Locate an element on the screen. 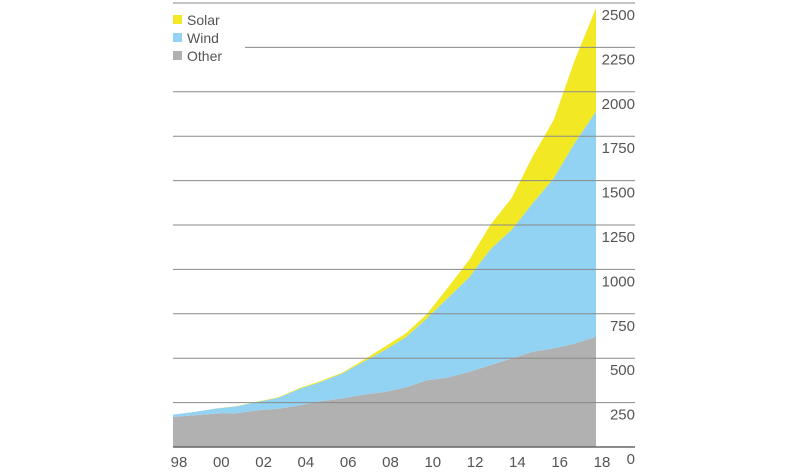 The width and height of the screenshot is (799, 474). x-tick-label: 12 is located at coordinates (475, 461).